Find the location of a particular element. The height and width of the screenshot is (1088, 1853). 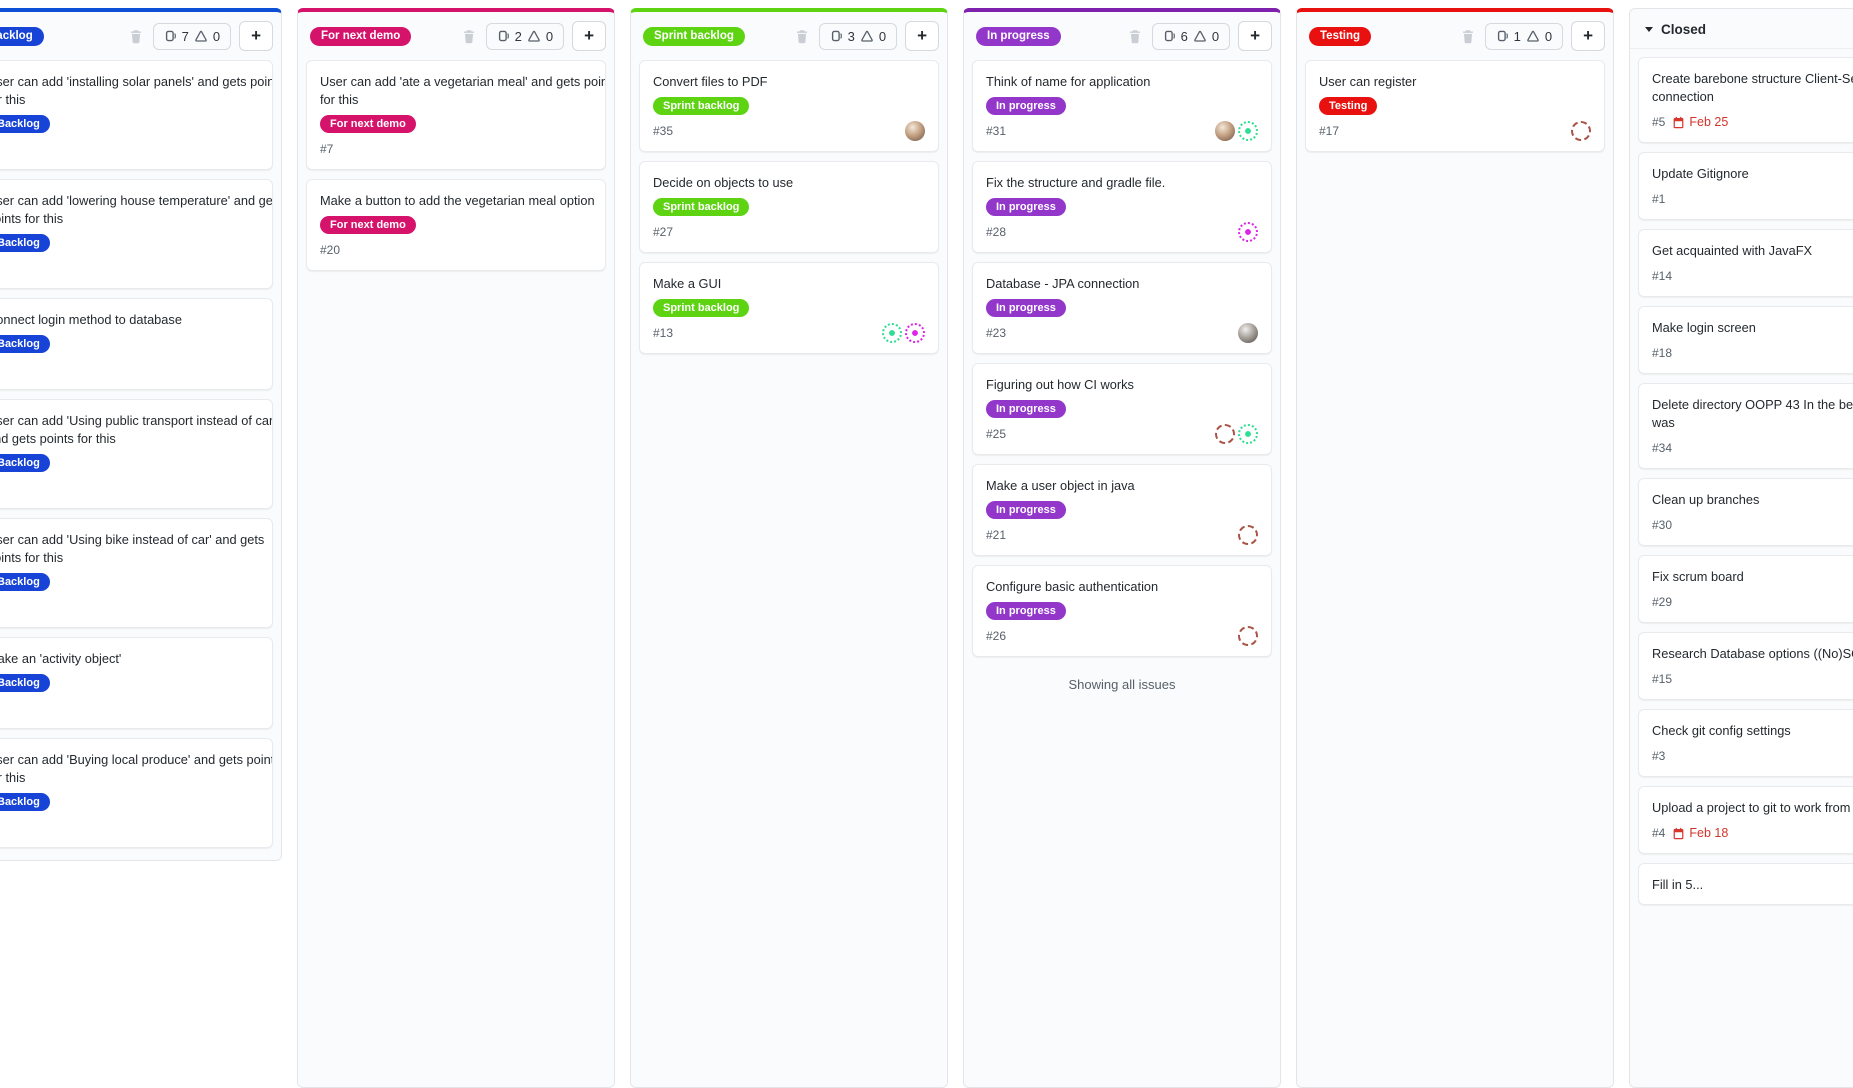

card-meta: #30 is located at coordinates (1752, 525).